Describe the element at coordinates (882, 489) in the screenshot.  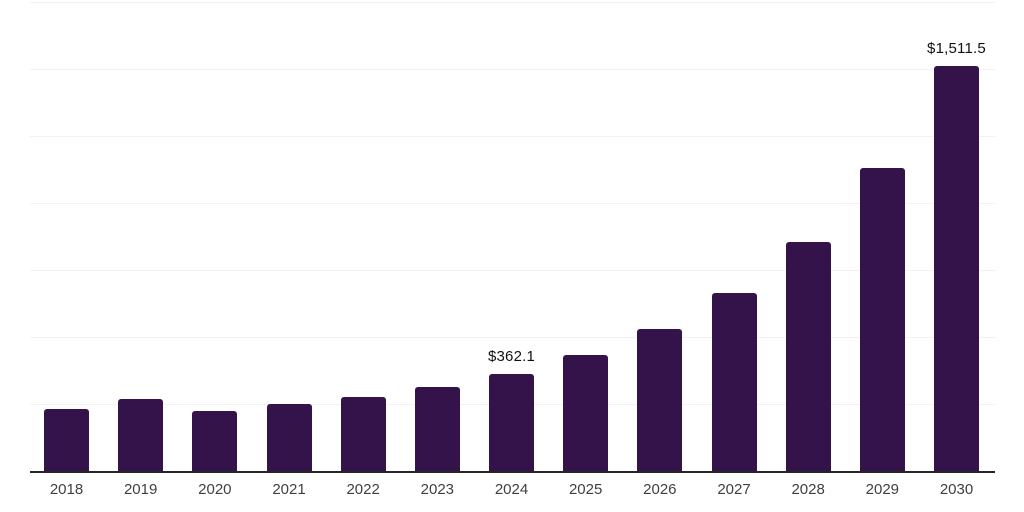
I see `x-tick-2029: 2029` at that location.